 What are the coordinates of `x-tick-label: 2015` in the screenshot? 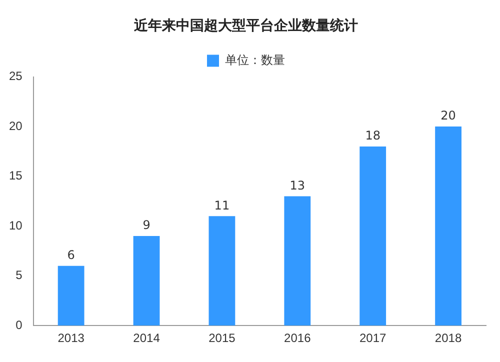 It's located at (222, 338).